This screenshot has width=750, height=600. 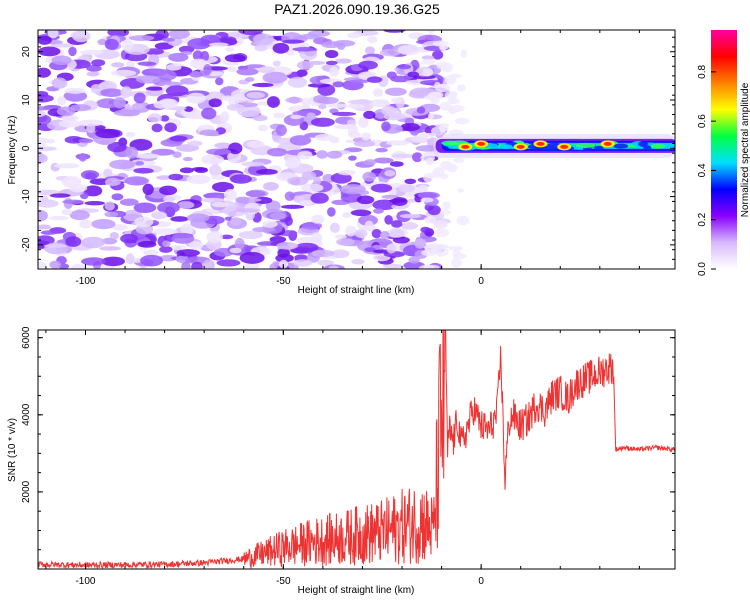 I want to click on spectrogram-xlabel: Height of straight line (km), so click(x=356, y=290).